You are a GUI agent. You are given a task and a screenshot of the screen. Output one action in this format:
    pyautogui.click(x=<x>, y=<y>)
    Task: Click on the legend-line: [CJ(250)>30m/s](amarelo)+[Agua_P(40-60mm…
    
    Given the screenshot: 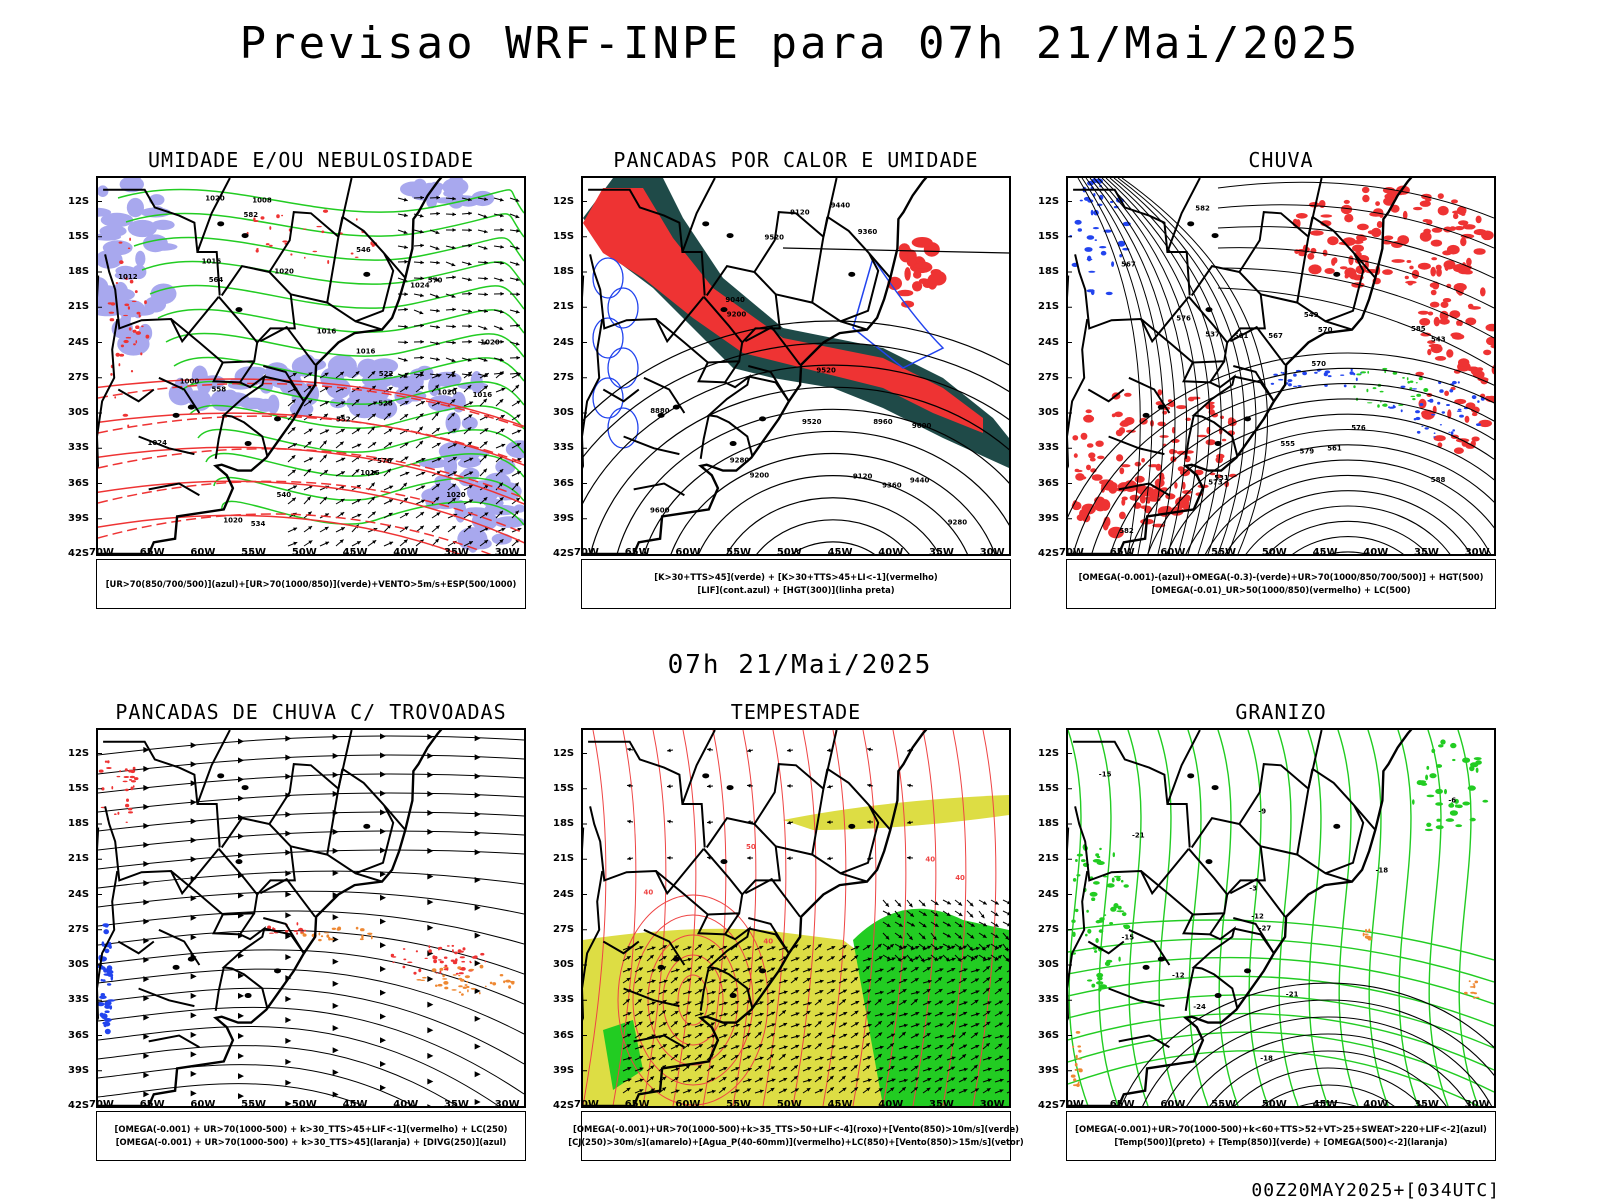 What is the action you would take?
    pyautogui.click(x=796, y=1142)
    